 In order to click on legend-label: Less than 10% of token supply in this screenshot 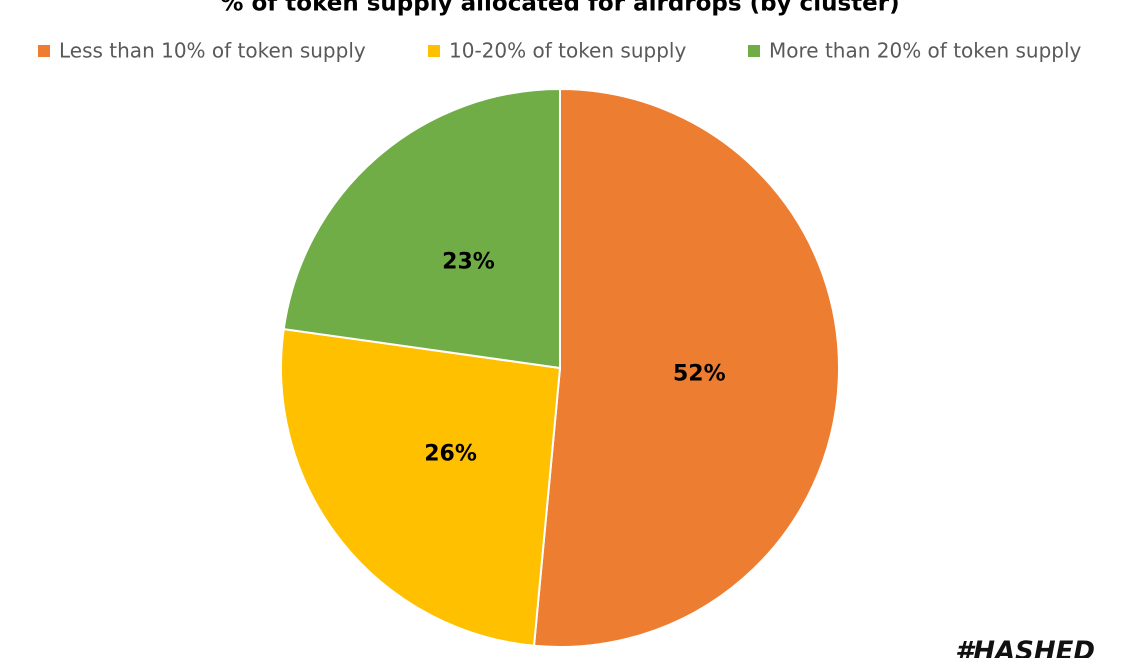, I will do `click(212, 51)`.